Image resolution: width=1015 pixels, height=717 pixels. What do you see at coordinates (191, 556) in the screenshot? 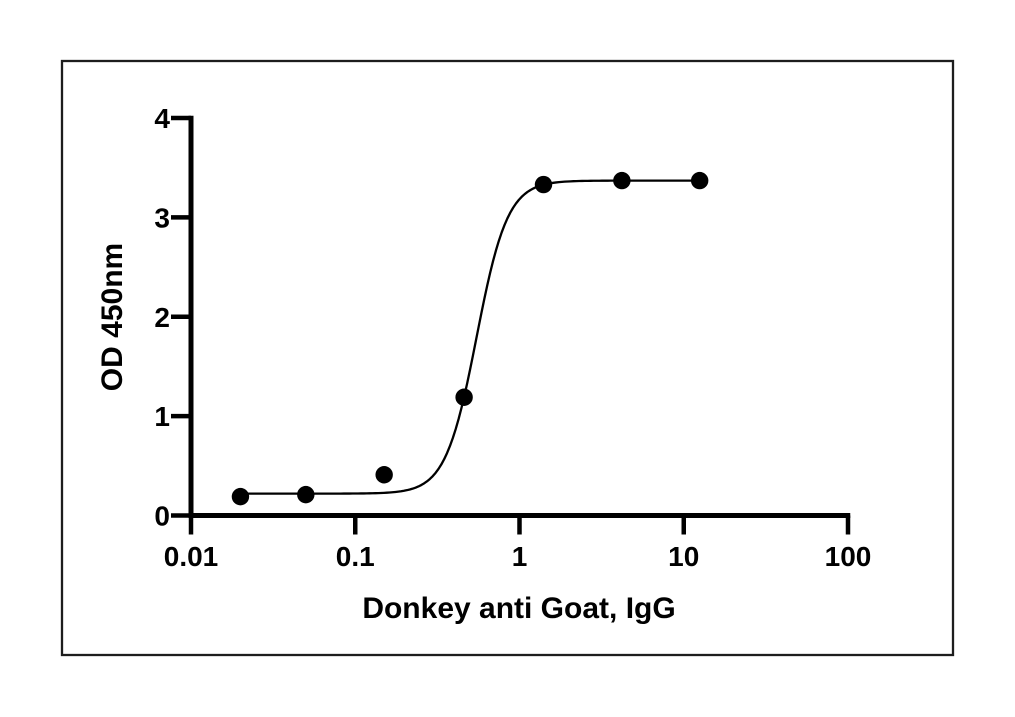
I see `x-tick-label: 0.01` at bounding box center [191, 556].